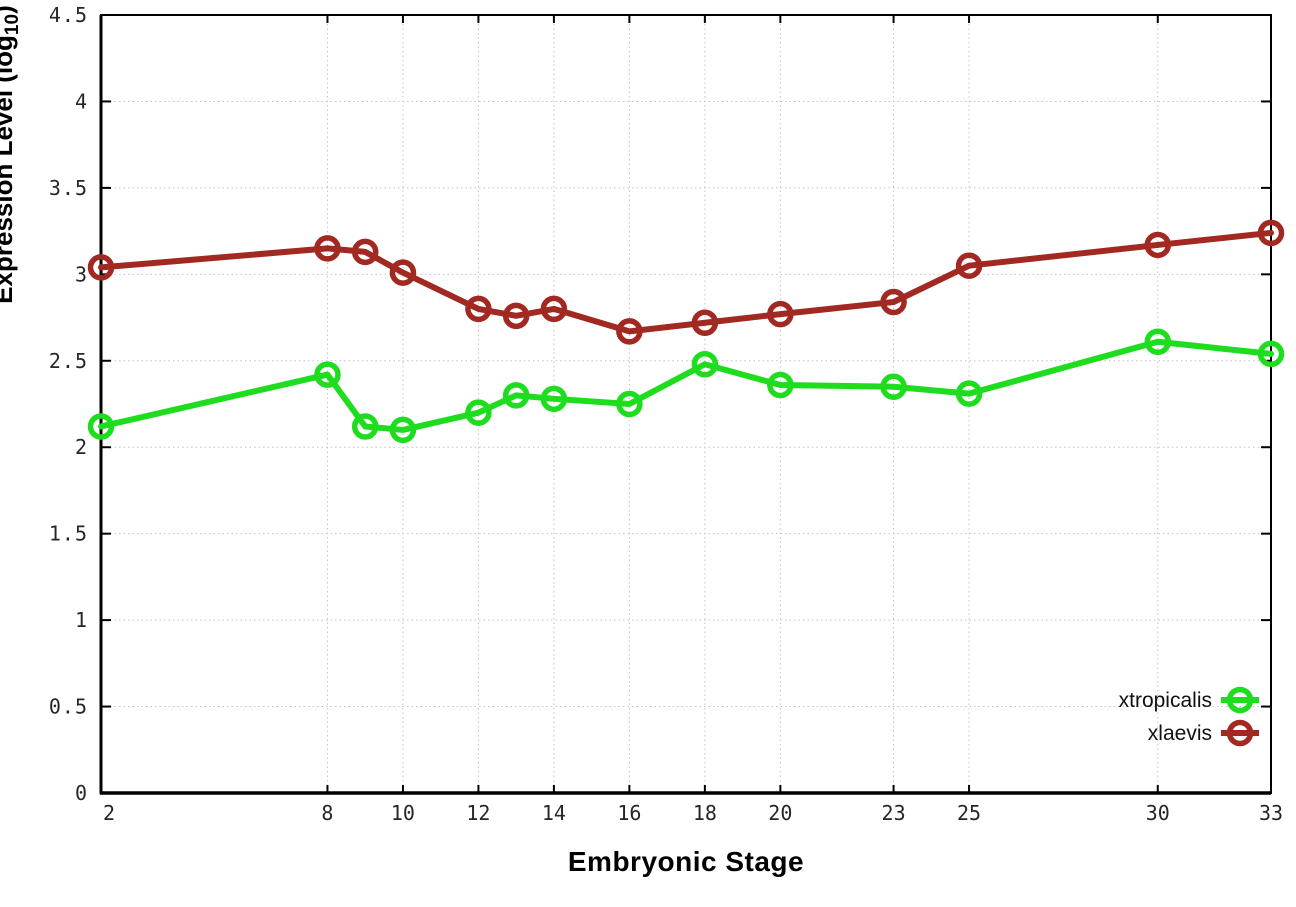  What do you see at coordinates (478, 813) in the screenshot?
I see `x-tick-label: 12` at bounding box center [478, 813].